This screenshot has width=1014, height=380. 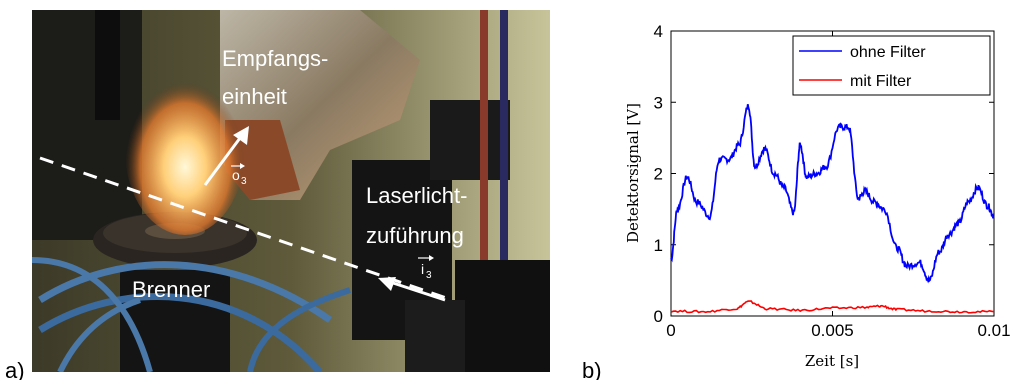 I want to click on x-tick-label: 0, so click(x=670, y=330).